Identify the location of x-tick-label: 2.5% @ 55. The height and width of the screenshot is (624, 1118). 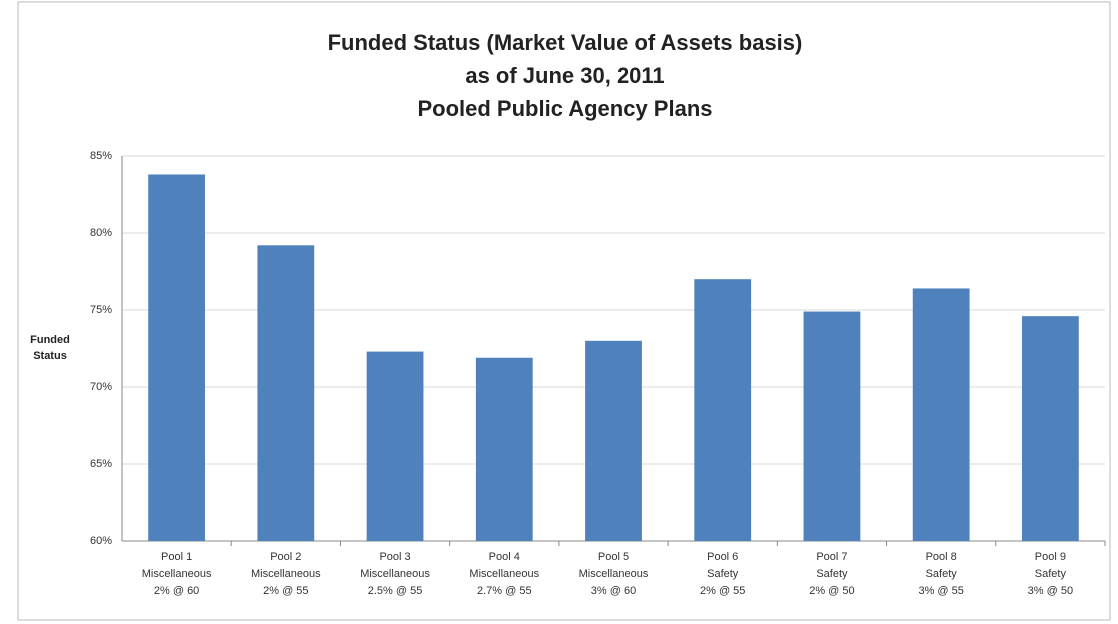
(395, 591).